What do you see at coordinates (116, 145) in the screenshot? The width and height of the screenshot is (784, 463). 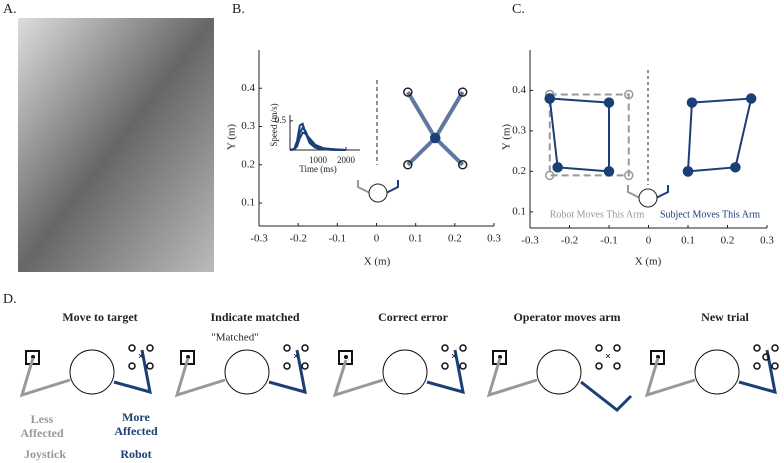 I see `photo` at bounding box center [116, 145].